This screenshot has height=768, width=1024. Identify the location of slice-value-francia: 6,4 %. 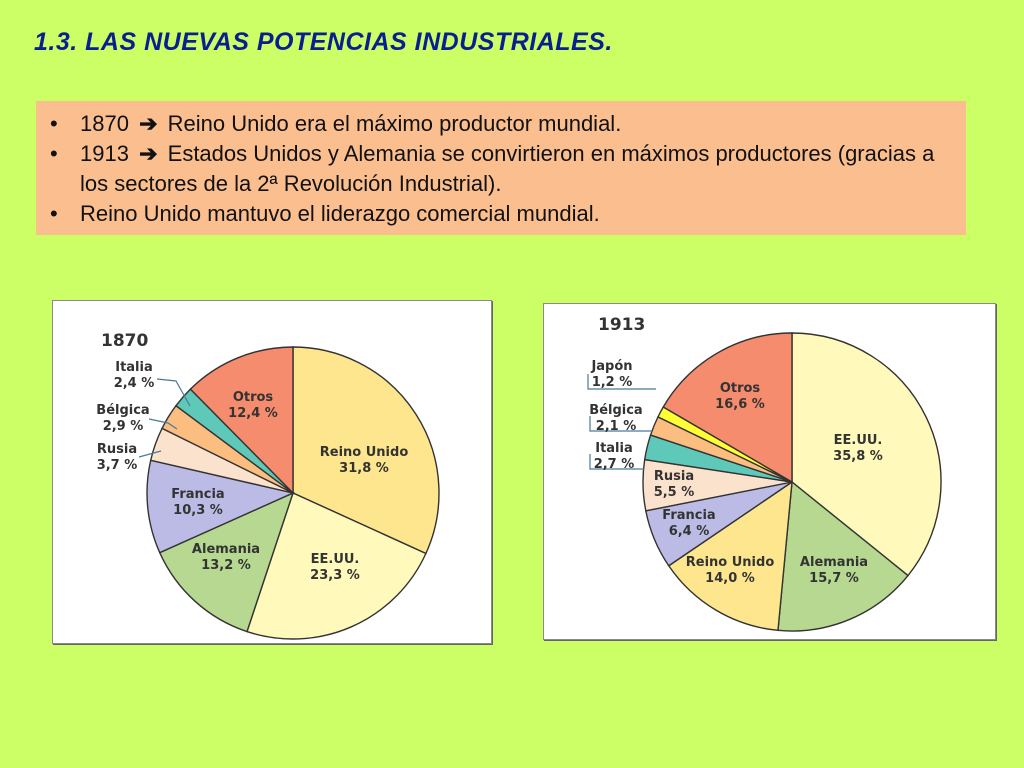
(689, 531).